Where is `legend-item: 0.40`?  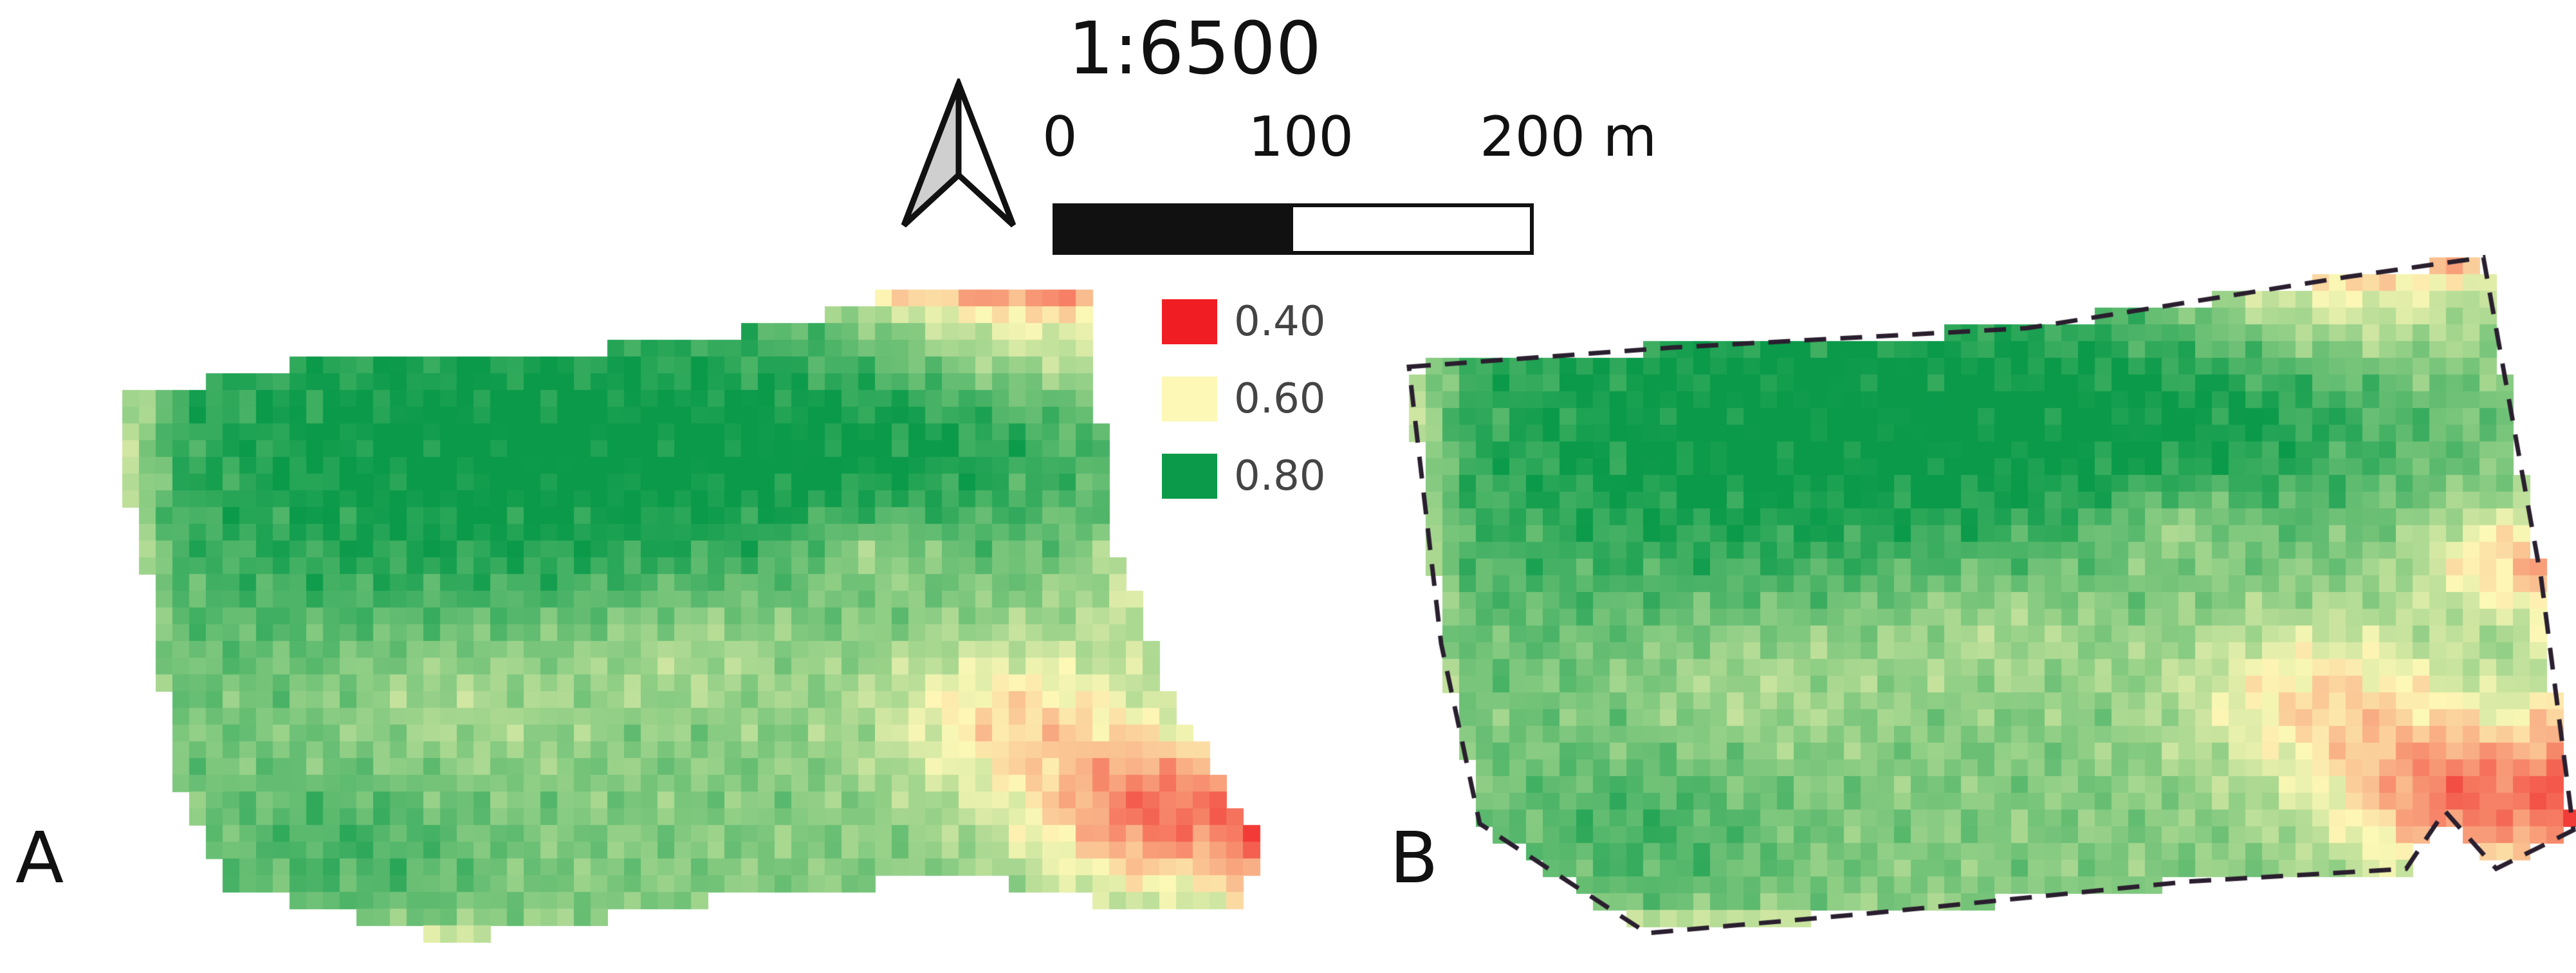
legend-item: 0.40 is located at coordinates (1244, 321).